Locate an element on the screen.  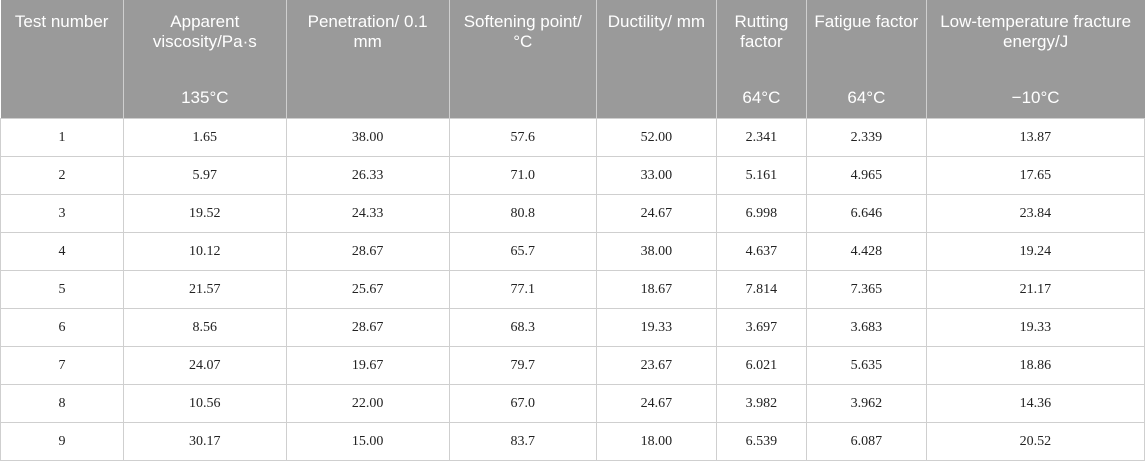
table-row: 8 10.56 22.00 67.0 24.67 3.982 3.962 14.36 is located at coordinates (572, 403).